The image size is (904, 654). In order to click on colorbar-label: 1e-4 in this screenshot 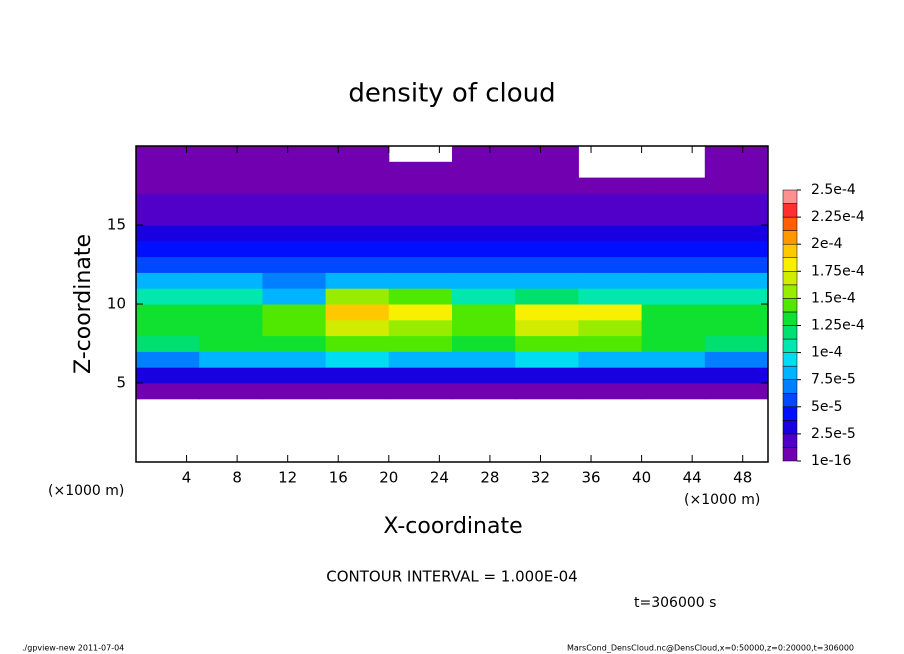, I will do `click(827, 353)`.